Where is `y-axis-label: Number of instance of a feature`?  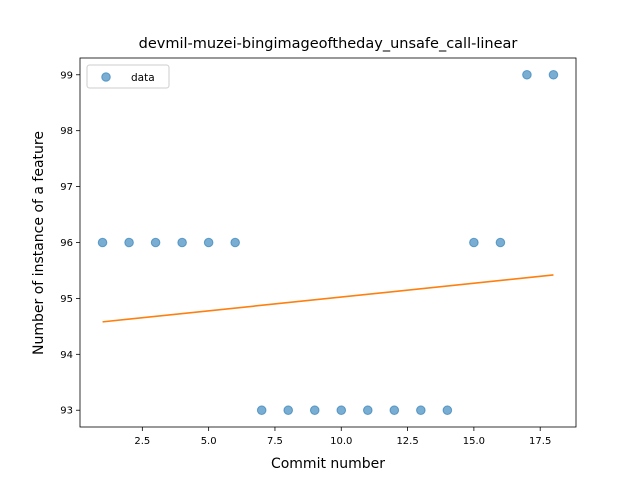
y-axis-label: Number of instance of a feature is located at coordinates (39, 243).